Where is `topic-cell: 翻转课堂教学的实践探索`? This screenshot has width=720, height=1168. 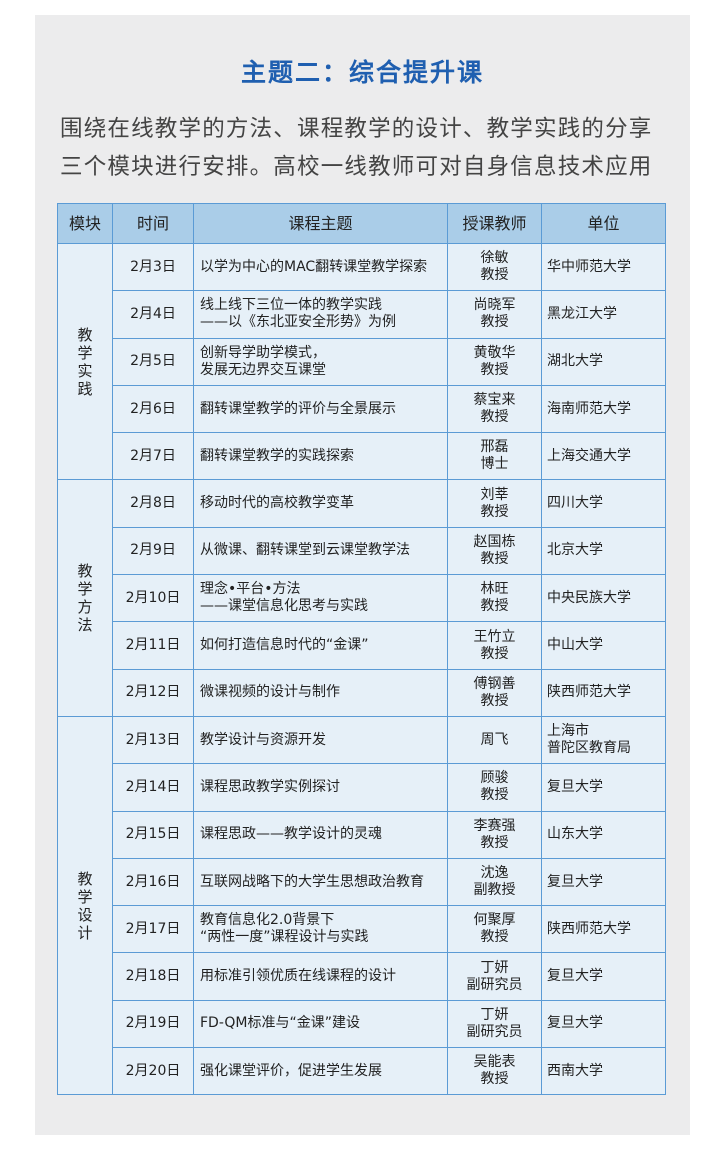 topic-cell: 翻转课堂教学的实践探索 is located at coordinates (320, 456).